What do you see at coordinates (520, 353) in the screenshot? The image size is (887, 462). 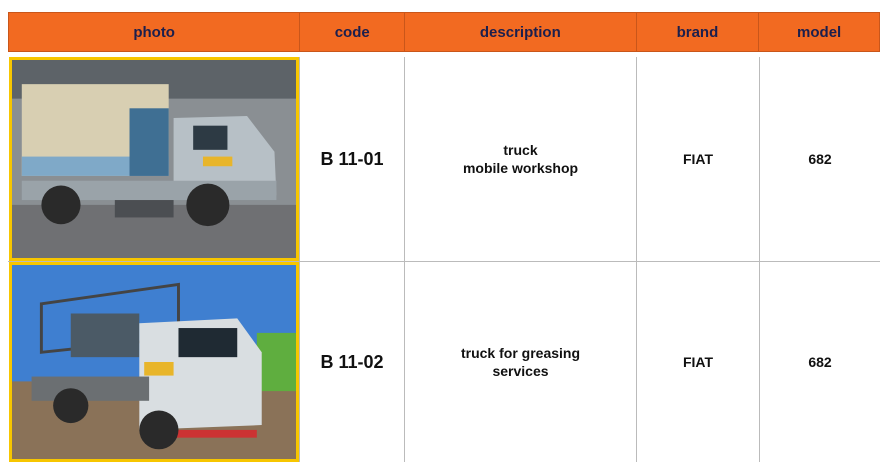 I see `description-line: truck for greasing` at bounding box center [520, 353].